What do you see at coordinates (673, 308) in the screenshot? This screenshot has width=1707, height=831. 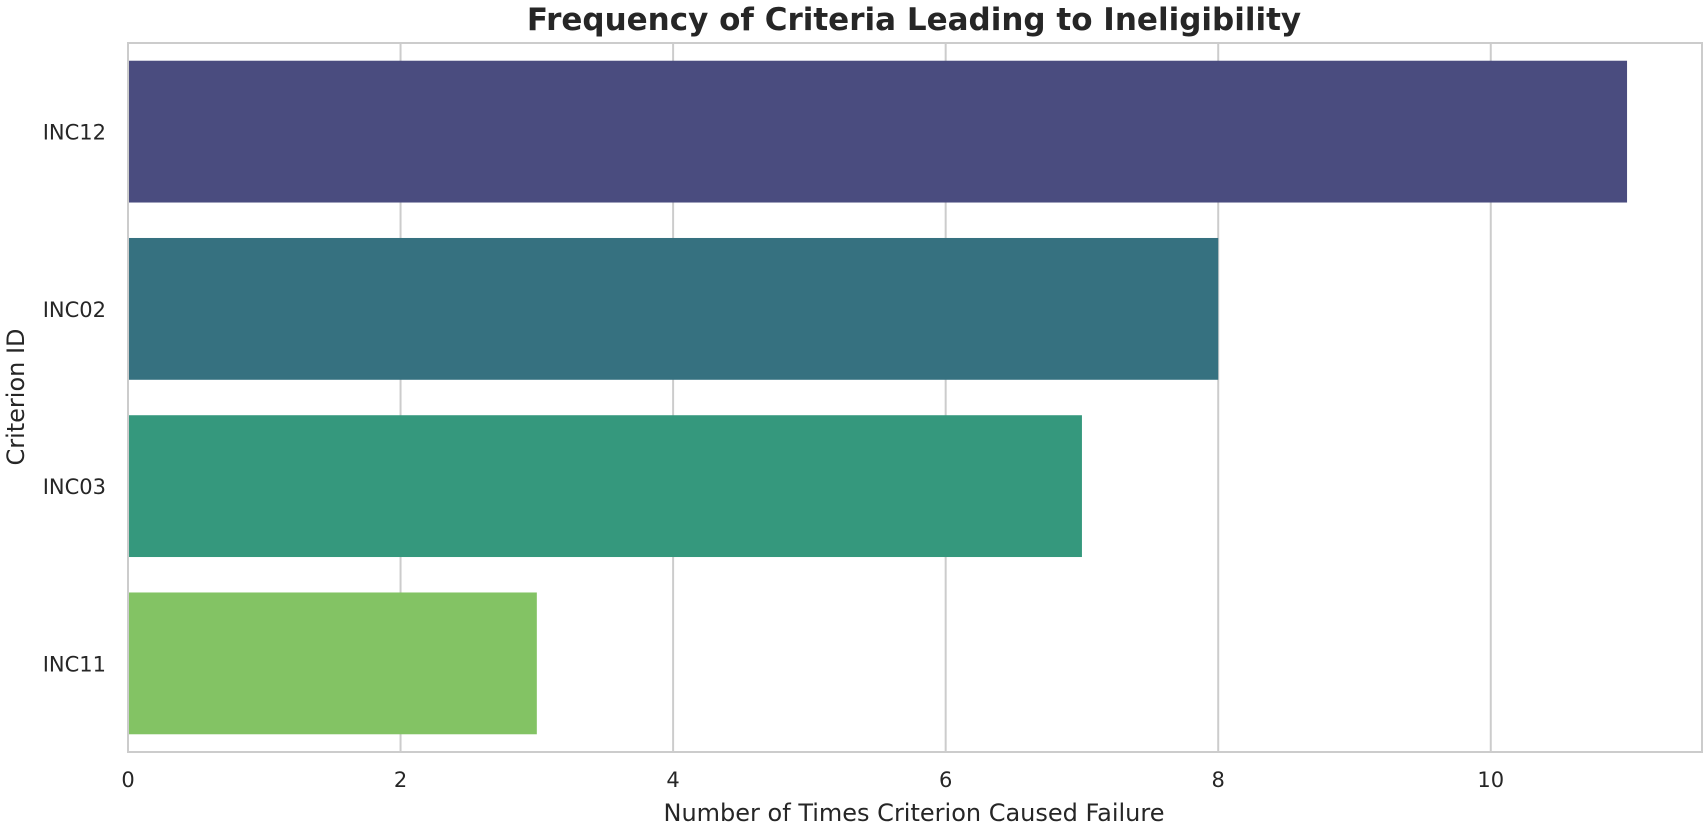 I see `bar-inc02` at bounding box center [673, 308].